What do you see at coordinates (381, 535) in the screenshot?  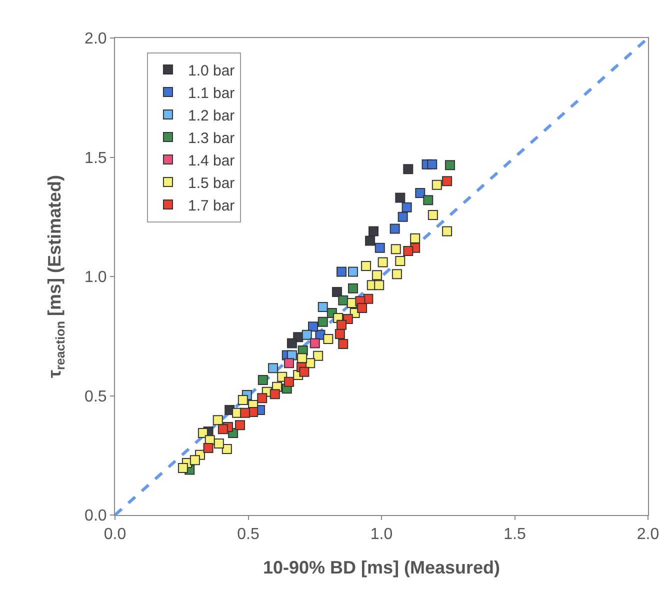 I see `x-tick-label: 1.0` at bounding box center [381, 535].